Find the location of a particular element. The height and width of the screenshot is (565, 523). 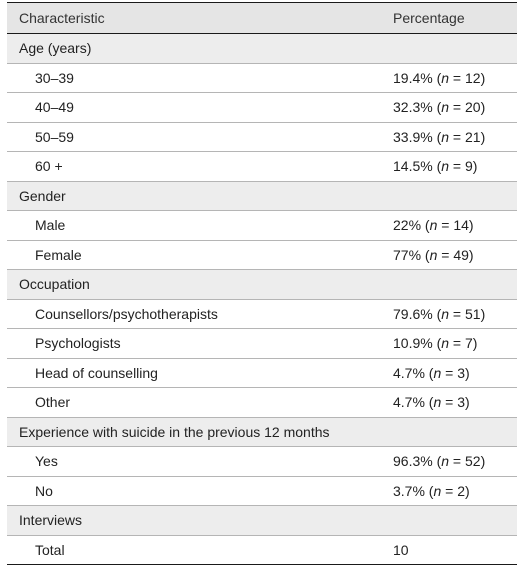

row-percentage: 32.3% (n = 20) is located at coordinates (451, 107).